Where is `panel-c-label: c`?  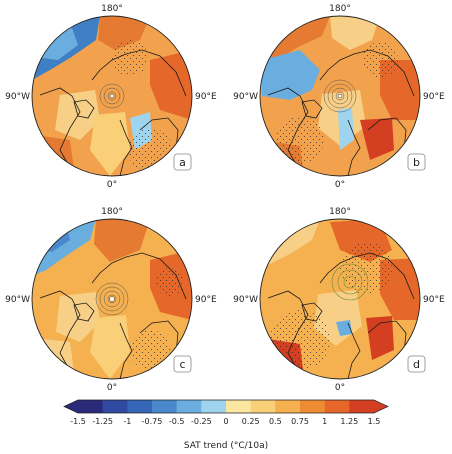
panel-c-label: c is located at coordinates (182, 364).